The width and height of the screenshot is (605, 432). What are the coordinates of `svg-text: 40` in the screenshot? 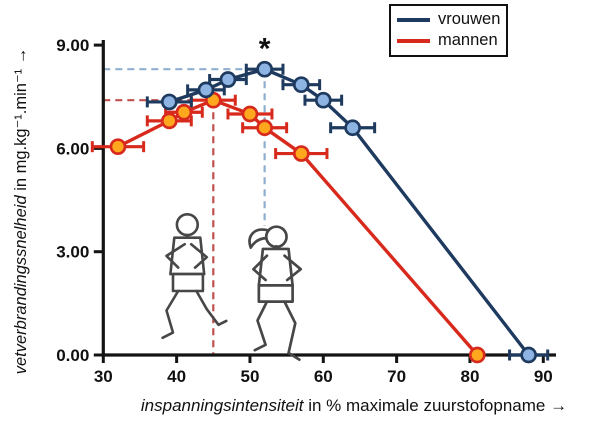 It's located at (176, 376).